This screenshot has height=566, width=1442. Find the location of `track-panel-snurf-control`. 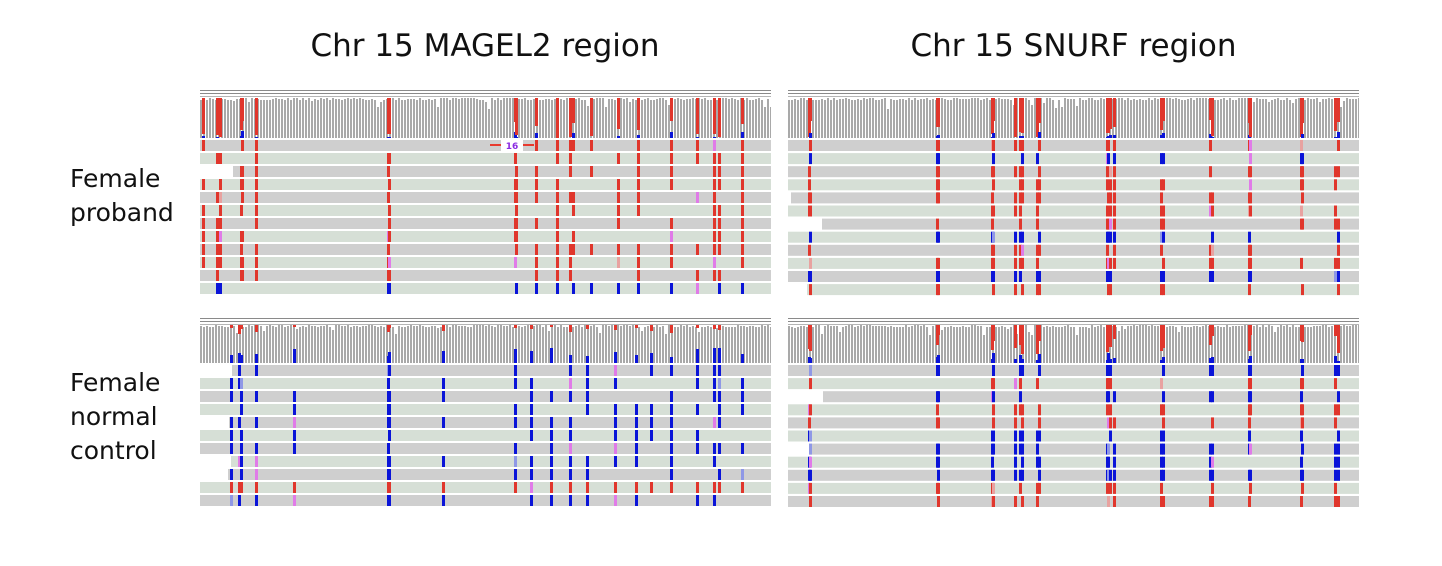

track-panel-snurf-control is located at coordinates (1073, 415).